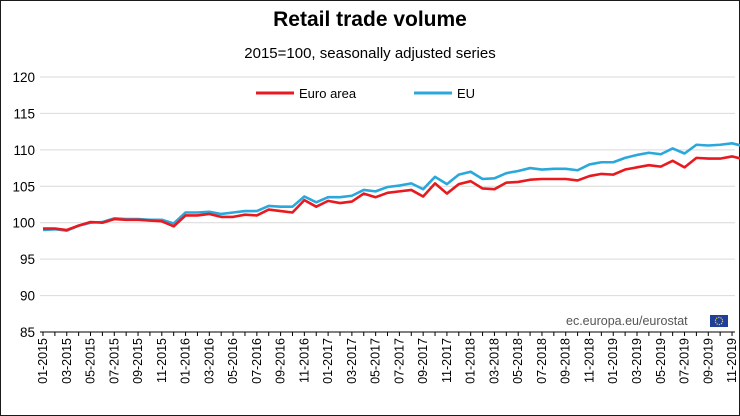 Image resolution: width=740 pixels, height=416 pixels. I want to click on x-tick-label: 03-2017, so click(352, 361).